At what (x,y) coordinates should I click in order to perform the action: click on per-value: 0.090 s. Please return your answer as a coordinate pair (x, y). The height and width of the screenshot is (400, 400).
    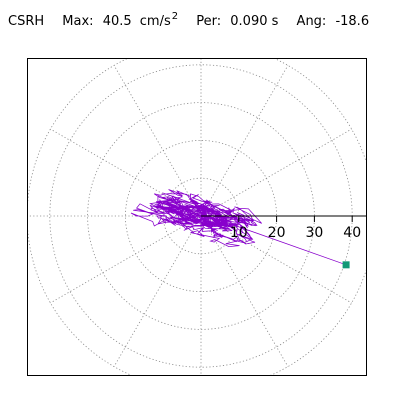
    Looking at the image, I should click on (254, 21).